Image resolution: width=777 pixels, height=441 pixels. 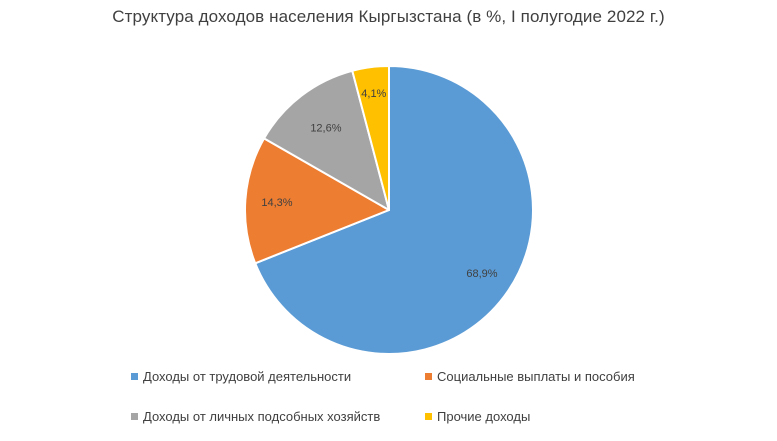 What do you see at coordinates (428, 416) in the screenshot?
I see `legend-swatch-other-income` at bounding box center [428, 416].